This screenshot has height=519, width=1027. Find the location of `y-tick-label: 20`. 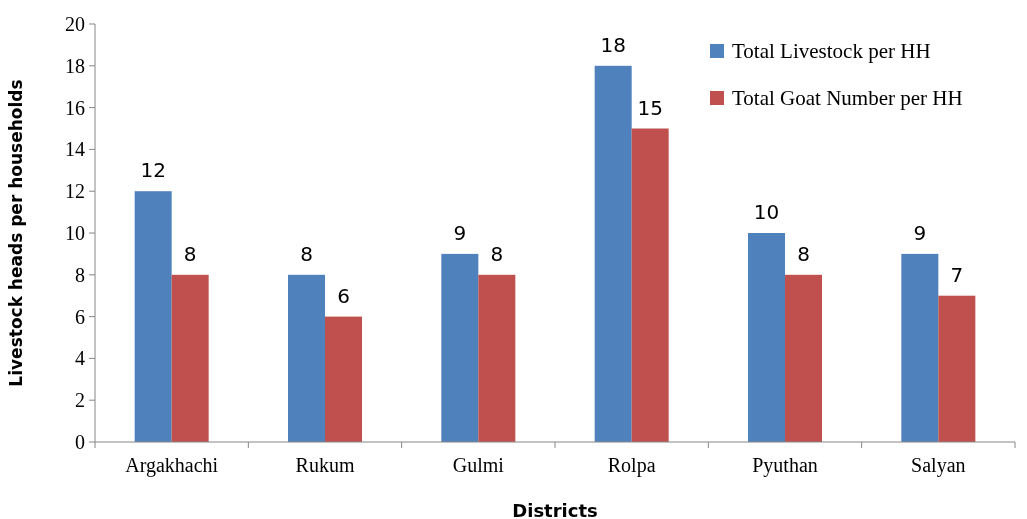

y-tick-label: 20 is located at coordinates (75, 24).